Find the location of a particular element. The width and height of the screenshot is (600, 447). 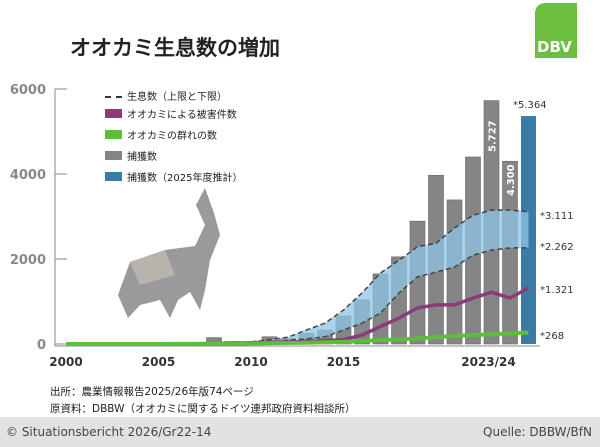

legend-label: 生息数（上限と下限） is located at coordinates (177, 97).